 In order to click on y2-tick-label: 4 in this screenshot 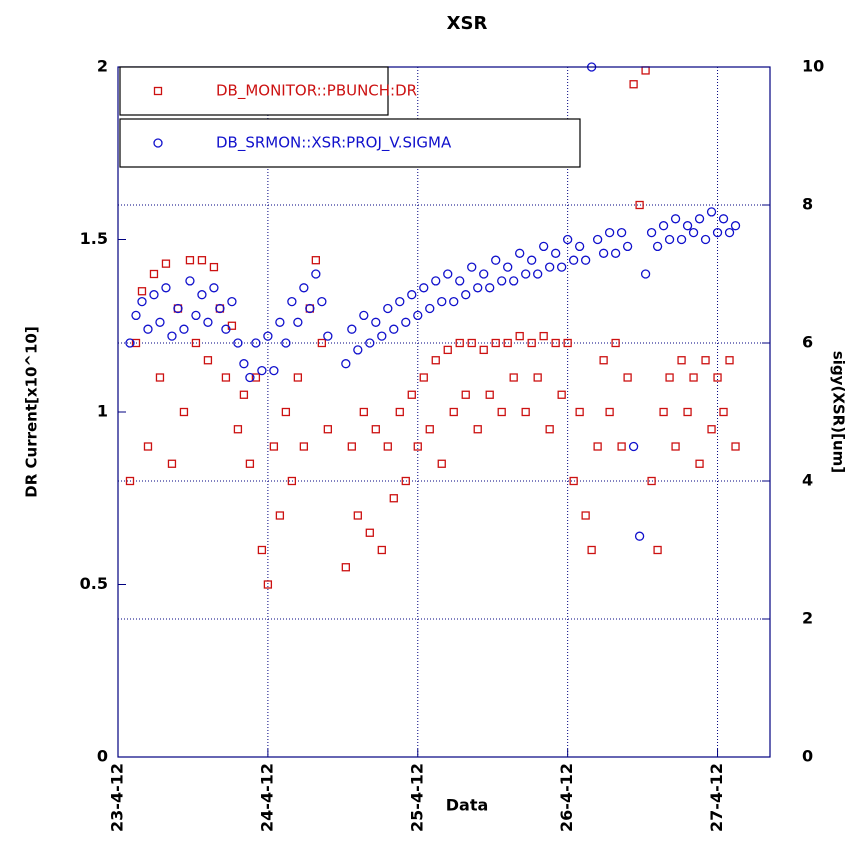, I will do `click(807, 480)`.